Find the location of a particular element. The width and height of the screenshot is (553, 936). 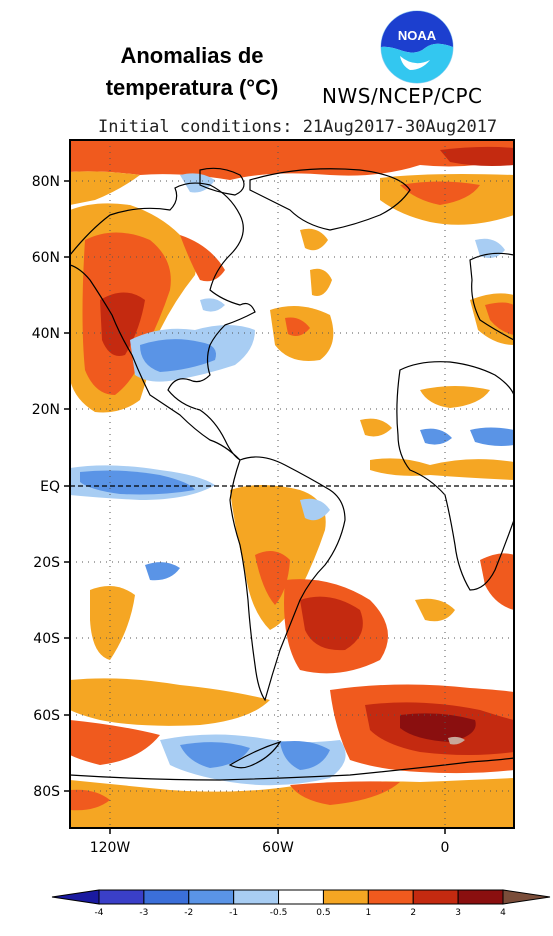

colorbar-labels: -4 -3 -2 -1 -0.5 0.5 1 2 3 4 is located at coordinates (301, 913).